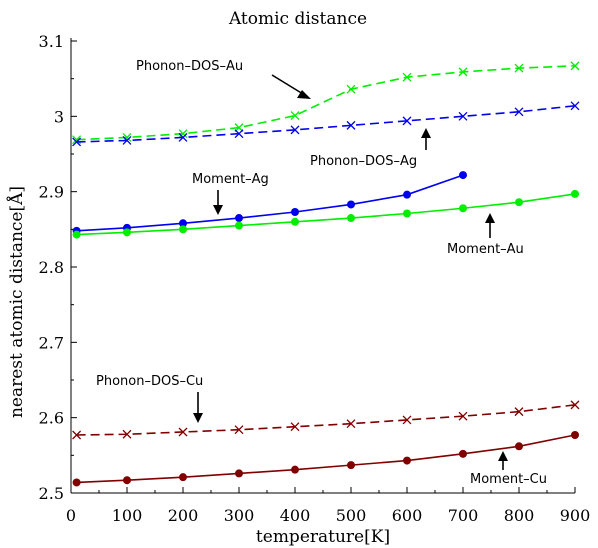 The height and width of the screenshot is (548, 598). I want to click on y-tick-label: 2.5, so click(51, 493).